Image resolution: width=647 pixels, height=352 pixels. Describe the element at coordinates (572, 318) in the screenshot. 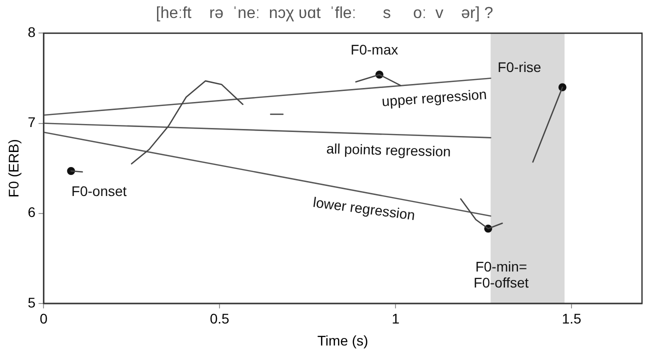

I see `x-tick-label: 1.5` at that location.